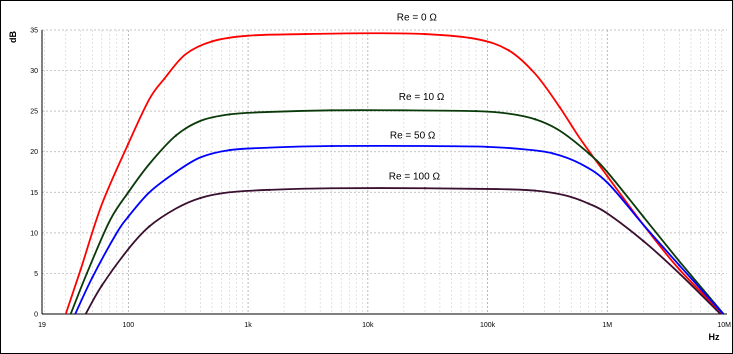  I want to click on y-tick-label: 20, so click(34, 152).